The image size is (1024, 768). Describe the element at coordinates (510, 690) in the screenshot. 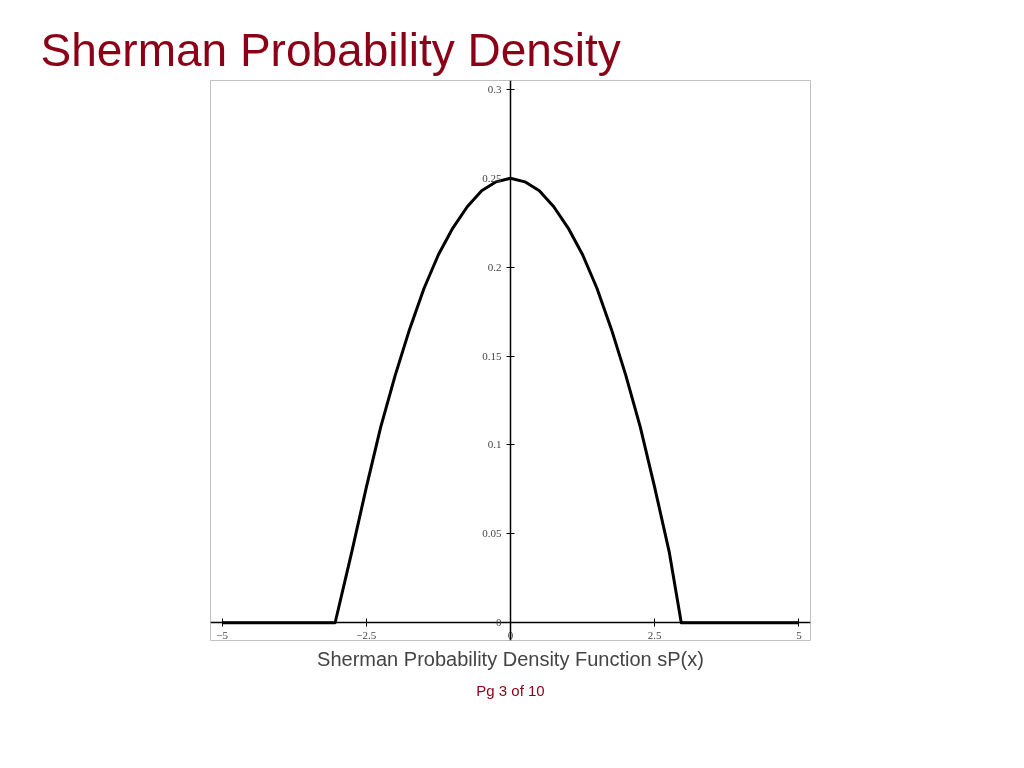

I see `text: Pg 3 of 10` at that location.